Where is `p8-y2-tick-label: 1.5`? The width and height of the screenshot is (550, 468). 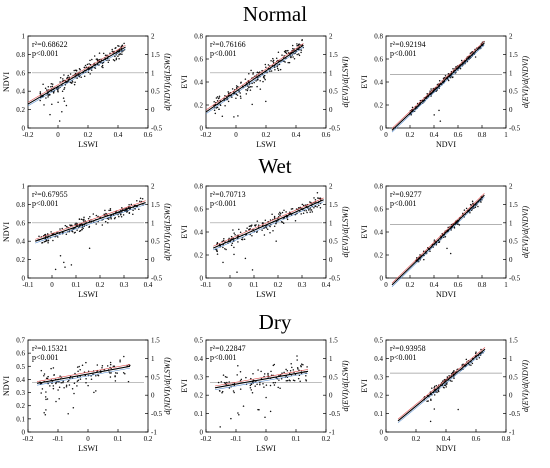
p8-y2-tick-label: 1.5 is located at coordinates (333, 341).